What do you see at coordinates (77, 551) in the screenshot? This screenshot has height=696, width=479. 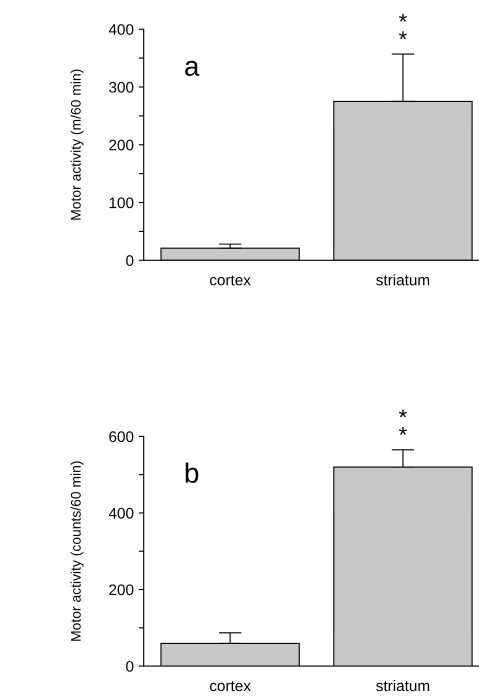 I see `y-axis-title: Motor activity (counts/60 min)` at bounding box center [77, 551].